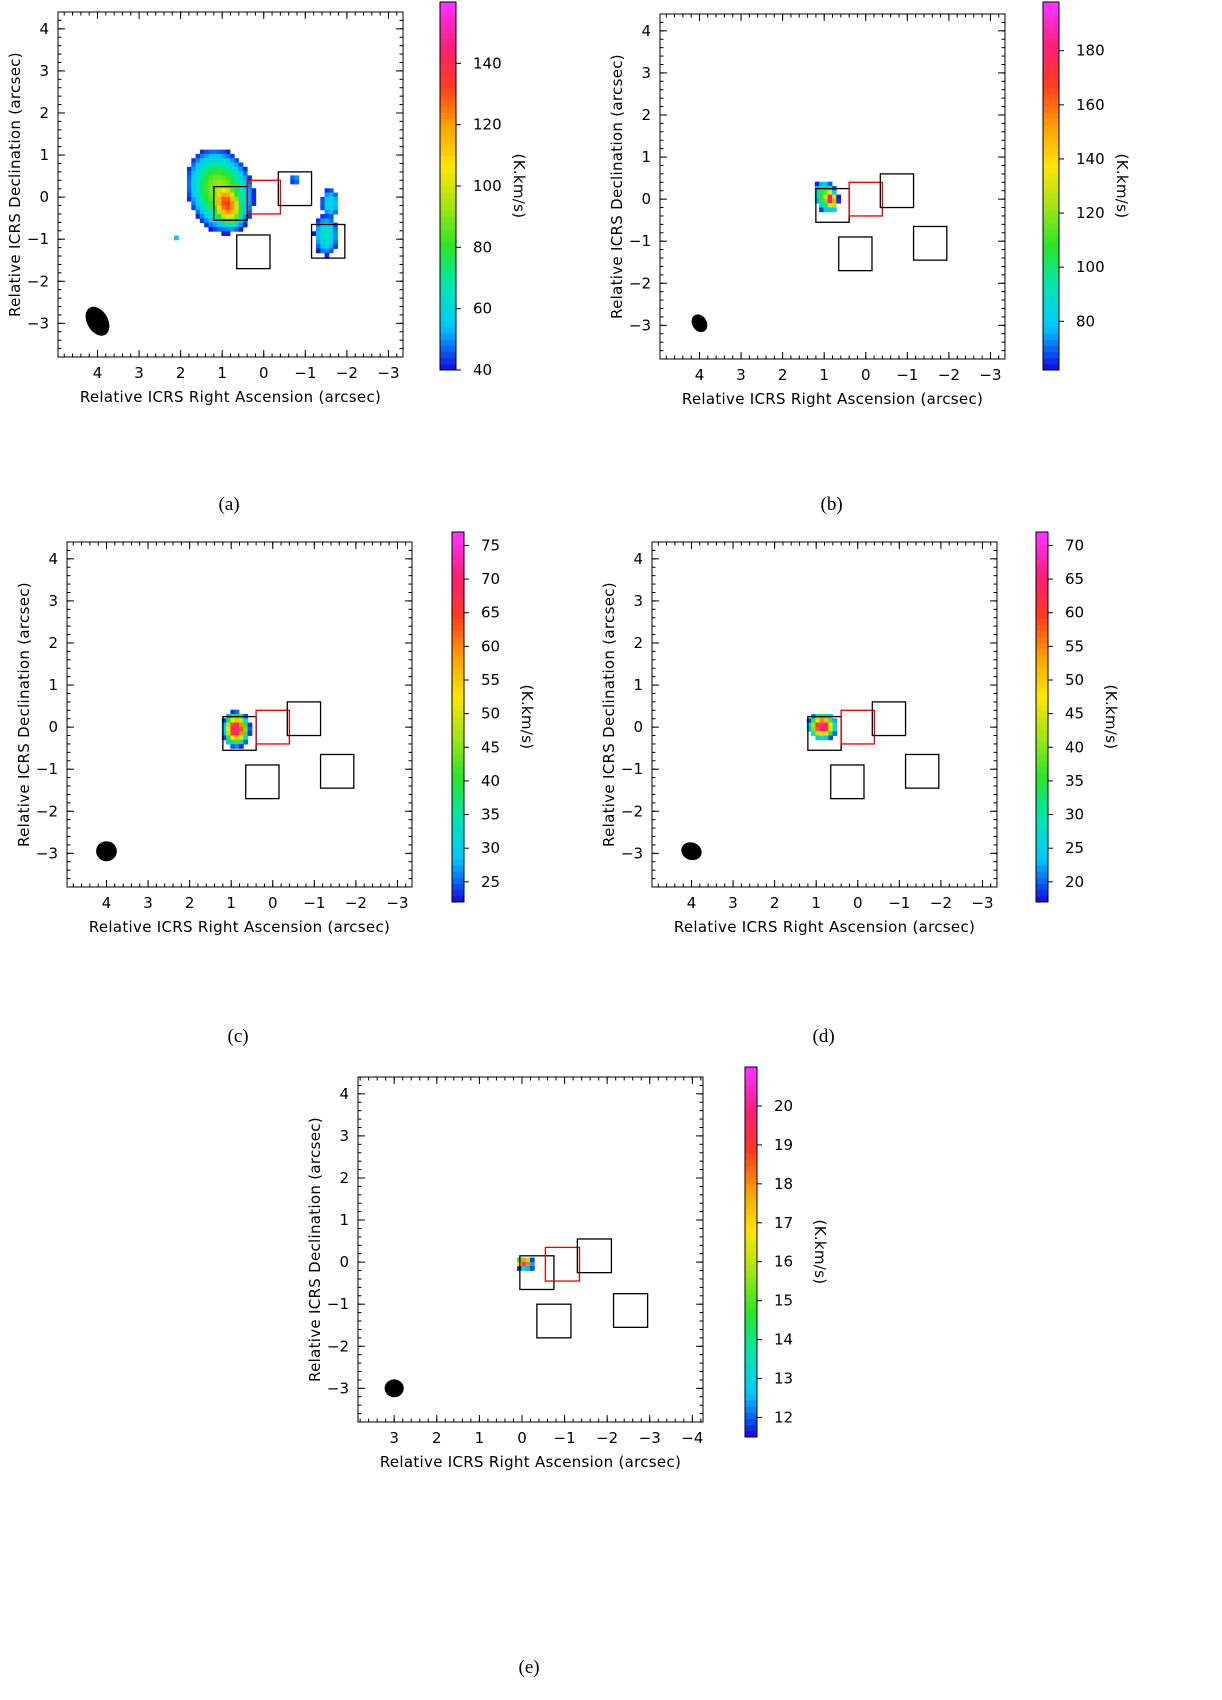 The image size is (1222, 1700). Describe the element at coordinates (229, 504) in the screenshot. I see `panel-caption: (a)` at that location.